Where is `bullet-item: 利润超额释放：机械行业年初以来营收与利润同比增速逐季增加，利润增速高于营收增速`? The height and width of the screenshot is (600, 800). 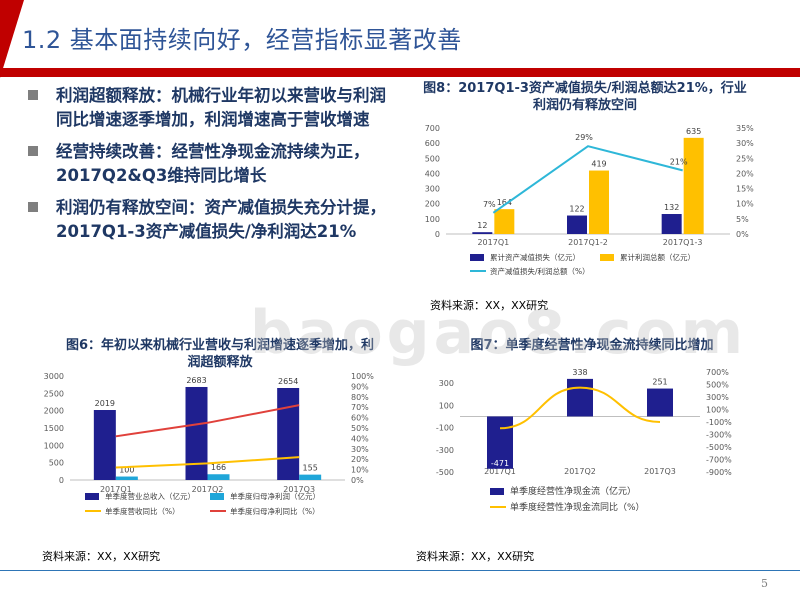
bullet-item: 利润超额释放：机械行业年初以来营收与利润同比增速逐季增加，利润增速高于营收增速 is located at coordinates (211, 108).